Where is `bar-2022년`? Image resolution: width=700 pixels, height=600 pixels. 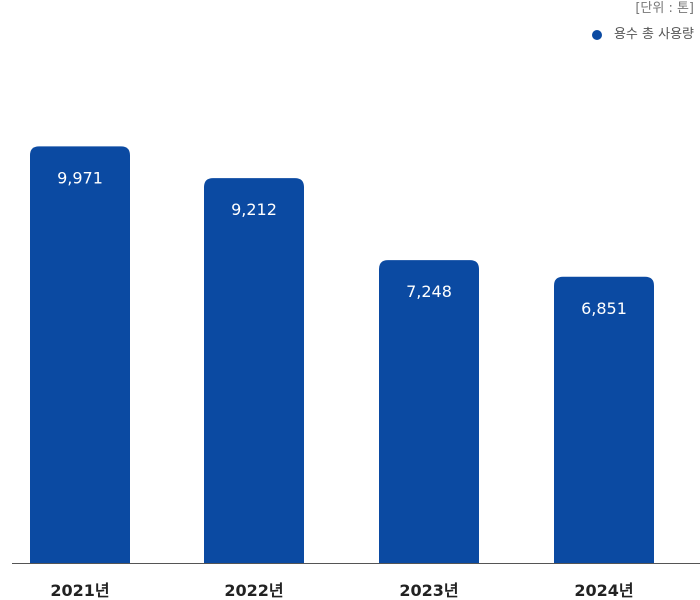
bar-2022년 is located at coordinates (254, 370).